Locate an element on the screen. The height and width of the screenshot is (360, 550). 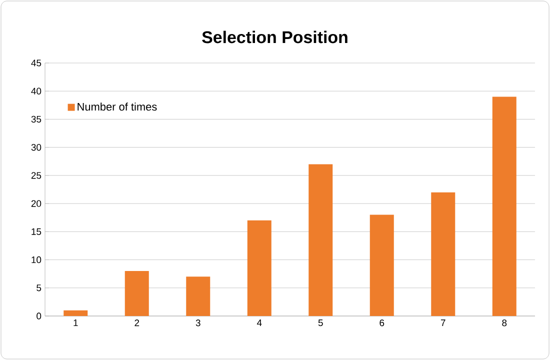
y-tick-label: 25 is located at coordinates (36, 175).